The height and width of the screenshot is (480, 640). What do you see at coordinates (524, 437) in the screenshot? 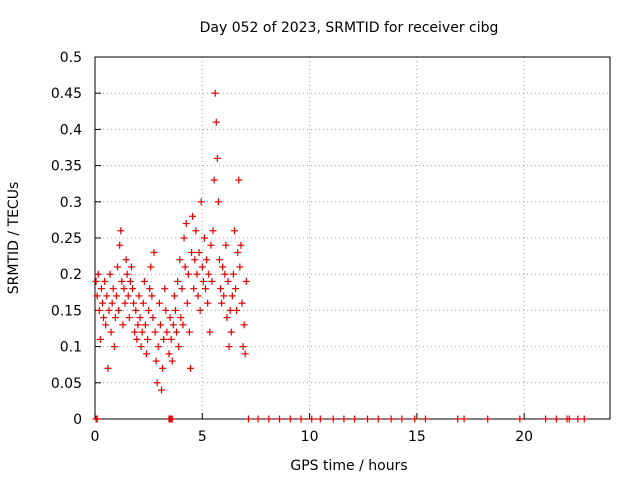
I see `x-tick-label: 20` at bounding box center [524, 437].